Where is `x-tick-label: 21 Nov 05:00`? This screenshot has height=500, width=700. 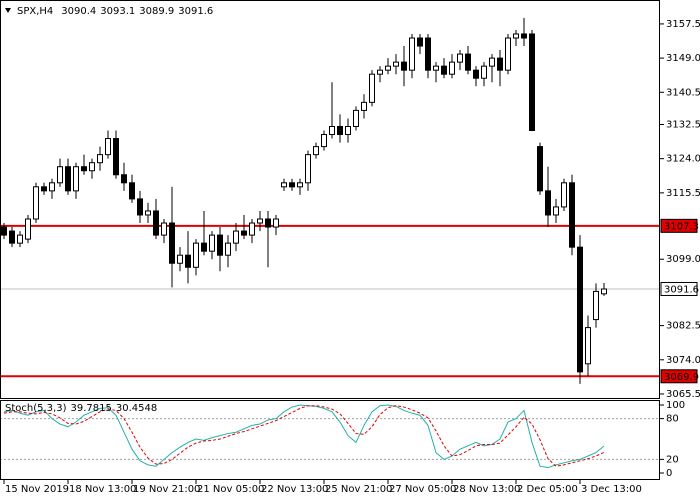 x-tick-label: 21 Nov 05:00 is located at coordinates (230, 489).